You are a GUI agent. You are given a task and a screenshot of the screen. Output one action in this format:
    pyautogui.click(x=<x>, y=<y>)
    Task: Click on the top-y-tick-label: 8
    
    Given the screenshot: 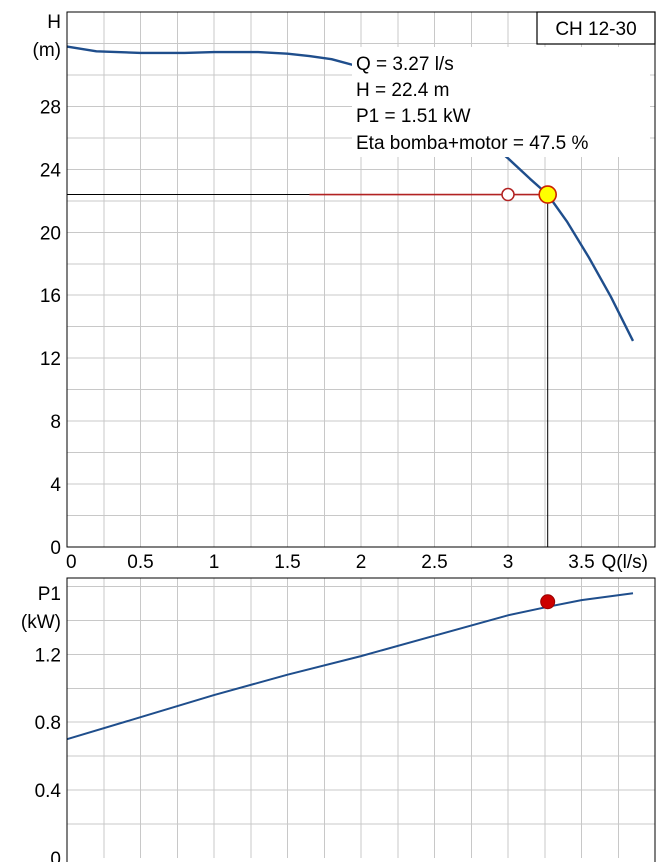 What is the action you would take?
    pyautogui.click(x=55, y=422)
    